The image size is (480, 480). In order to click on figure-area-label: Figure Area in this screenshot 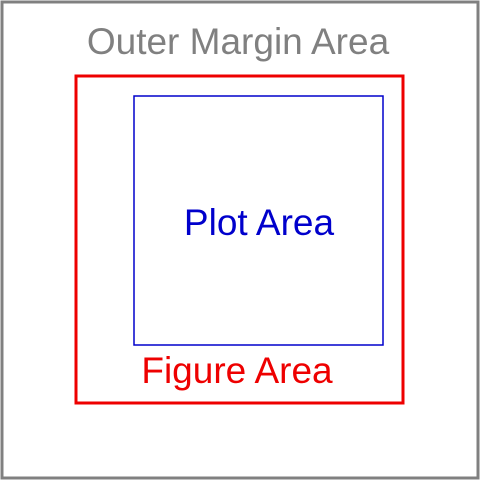, I will do `click(237, 370)`.